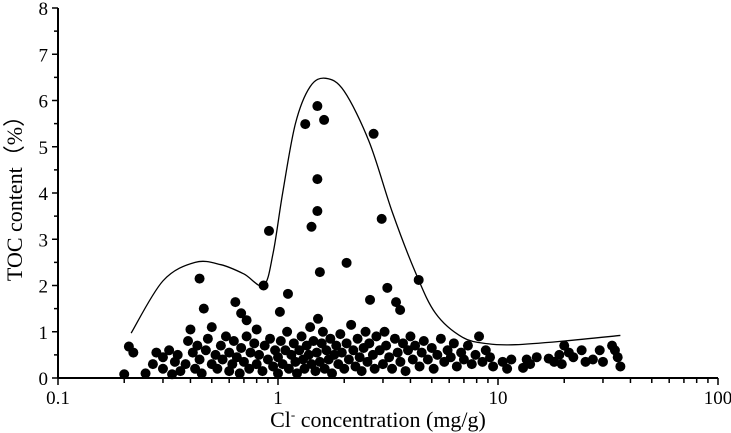 The image size is (731, 433). What do you see at coordinates (44, 10) in the screenshot?
I see `y-tick-label: 8` at bounding box center [44, 10].